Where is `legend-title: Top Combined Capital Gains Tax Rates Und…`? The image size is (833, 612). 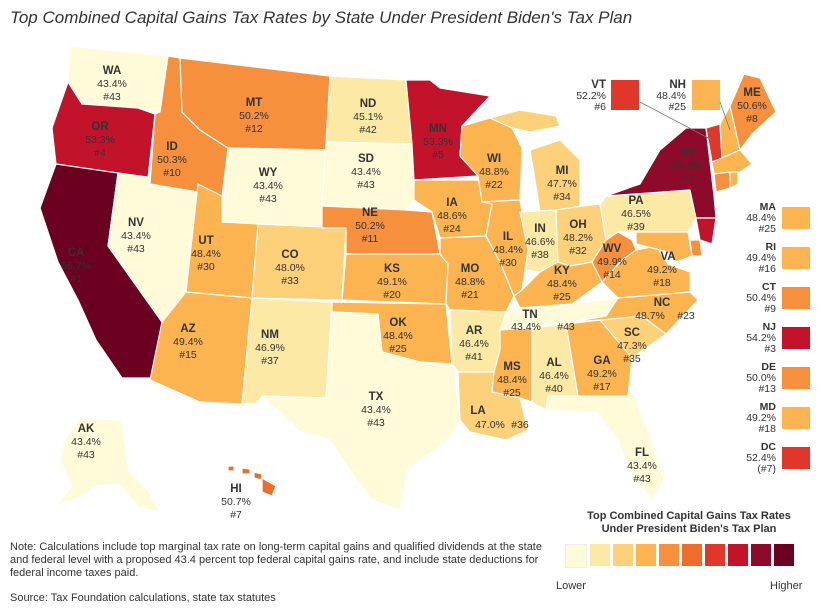 legend-title: Top Combined Capital Gains Tax Rates Und… is located at coordinates (689, 523).